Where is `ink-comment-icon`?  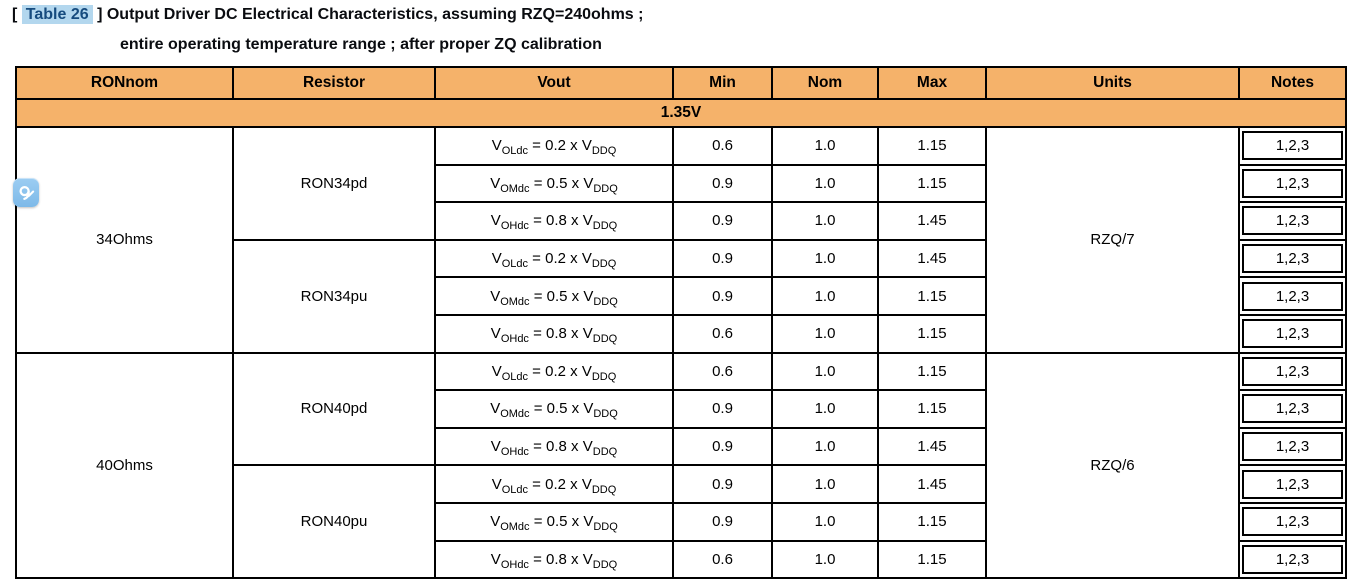
ink-comment-icon is located at coordinates (26, 192).